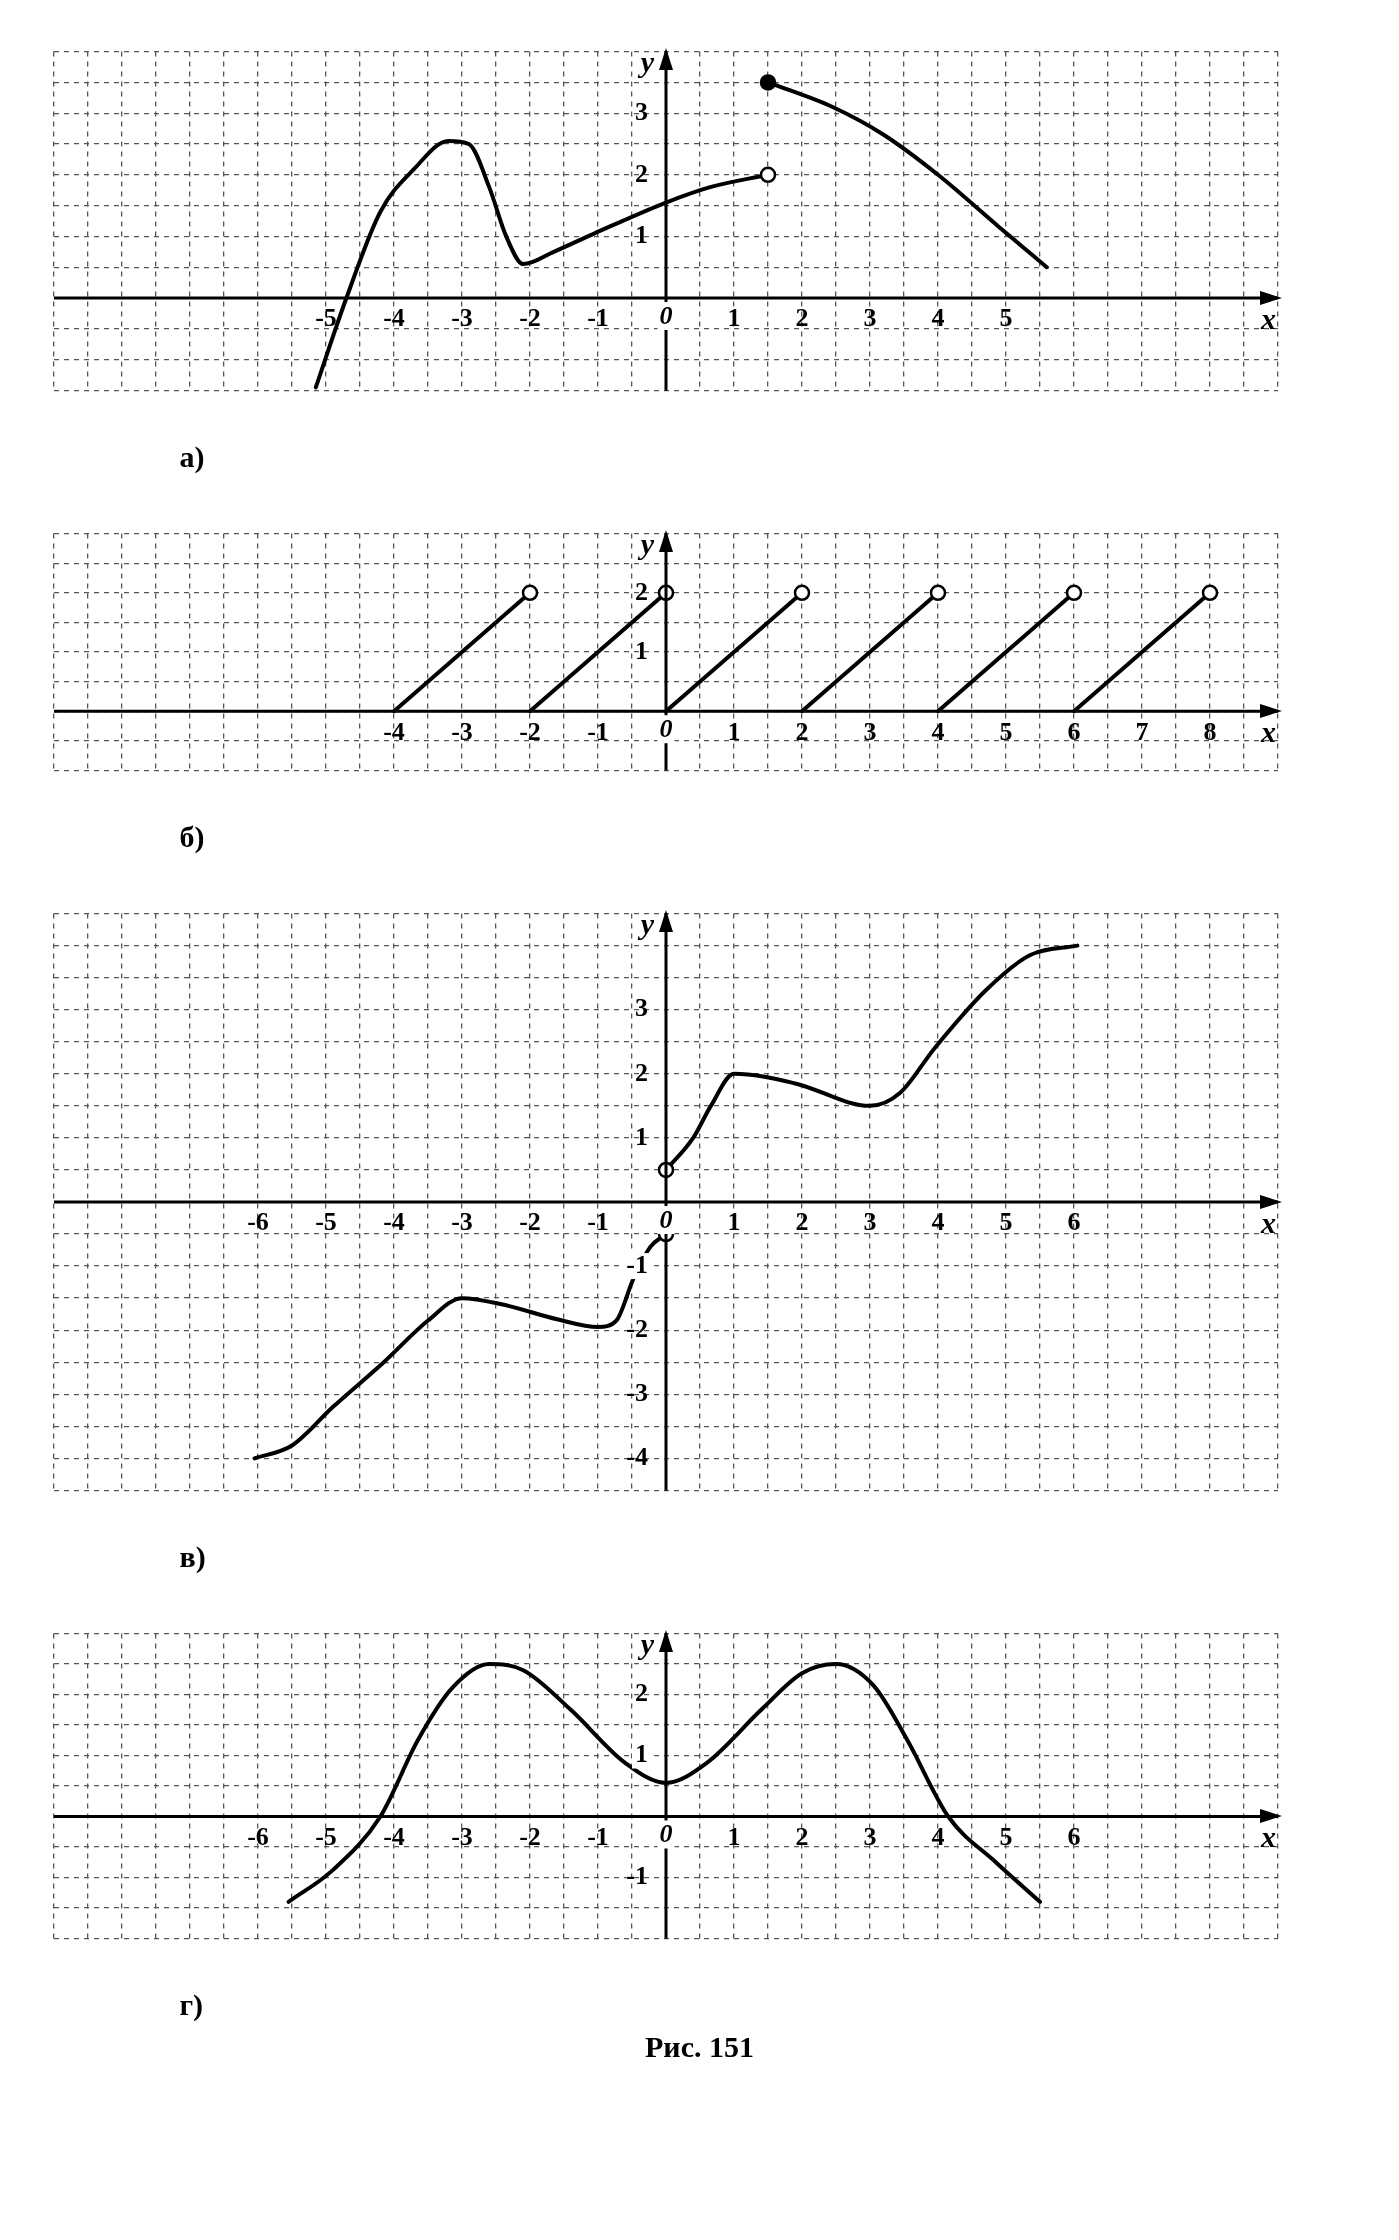 The image size is (1399, 2240). Describe the element at coordinates (636, 1328) in the screenshot. I see `y-tick-label: -2` at that location.